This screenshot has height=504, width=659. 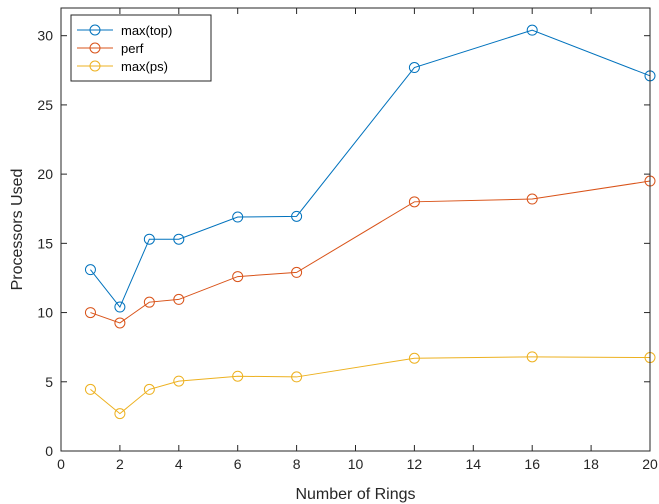 I want to click on x-tick-label: 8, so click(x=297, y=464).